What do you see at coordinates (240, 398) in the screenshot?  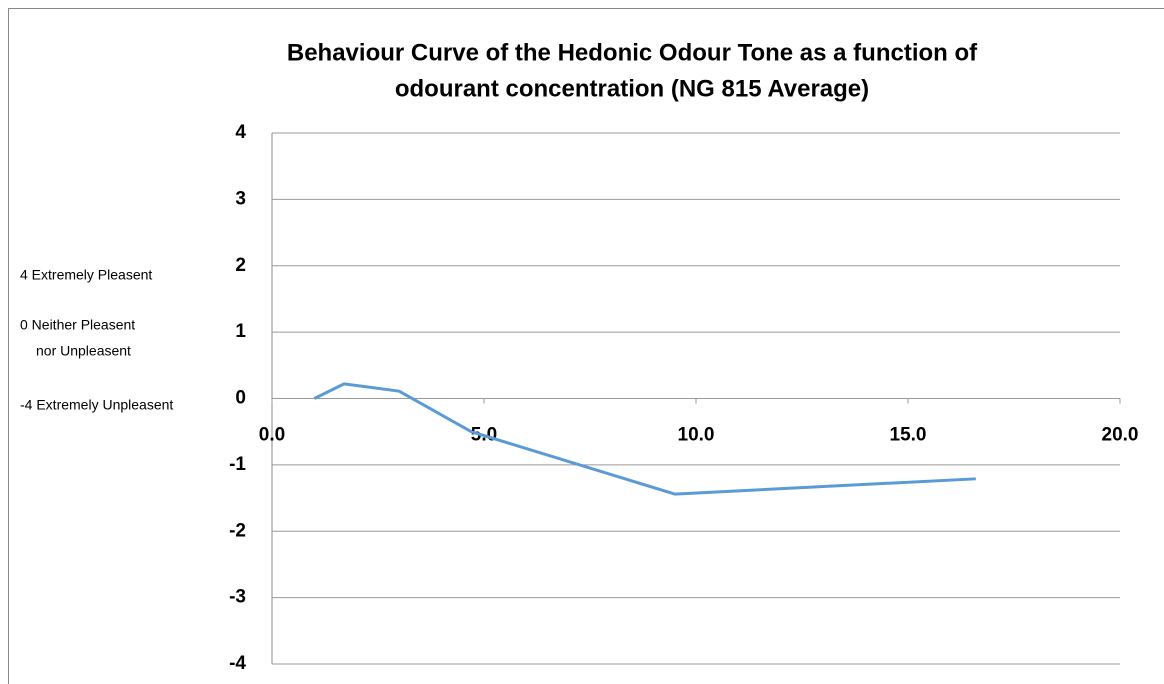 I see `y-tick-label: 0` at bounding box center [240, 398].